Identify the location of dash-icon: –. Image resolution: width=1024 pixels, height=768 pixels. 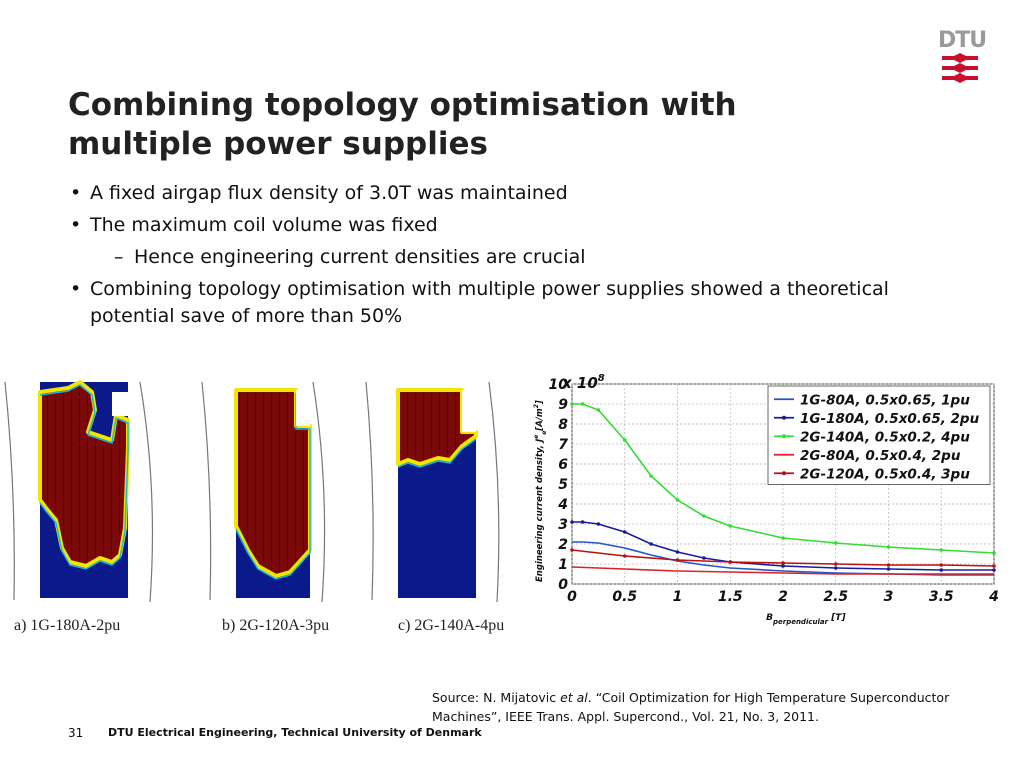
(119, 257).